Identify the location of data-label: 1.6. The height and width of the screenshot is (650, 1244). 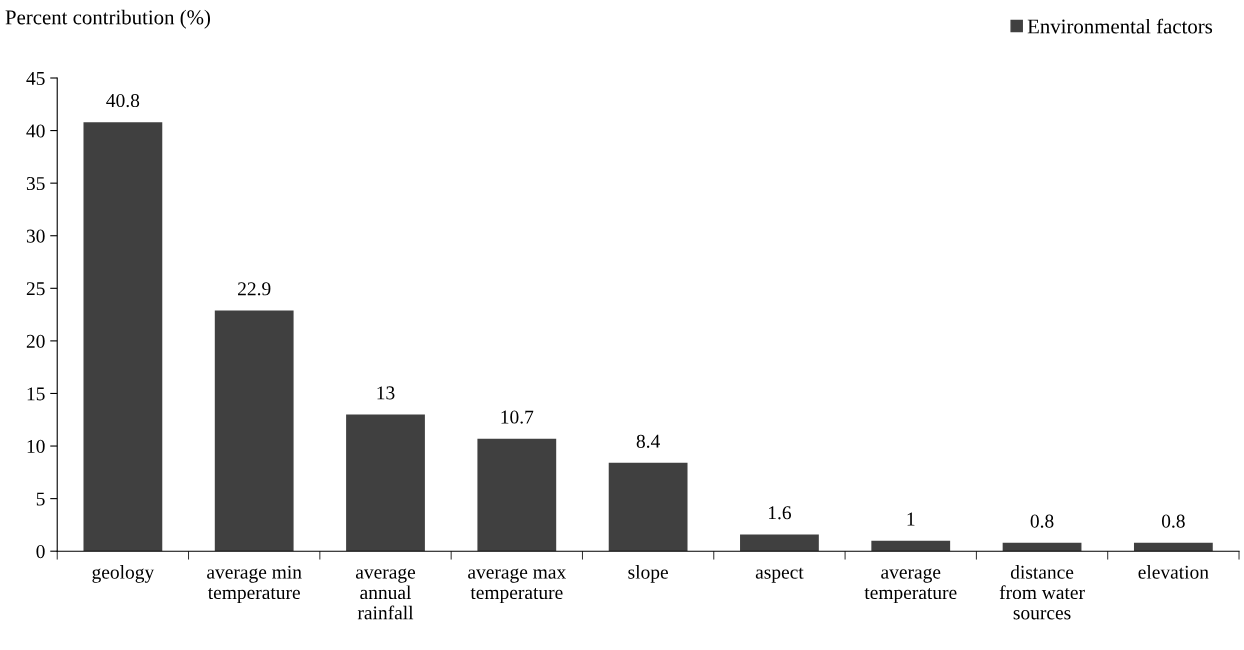
(780, 513).